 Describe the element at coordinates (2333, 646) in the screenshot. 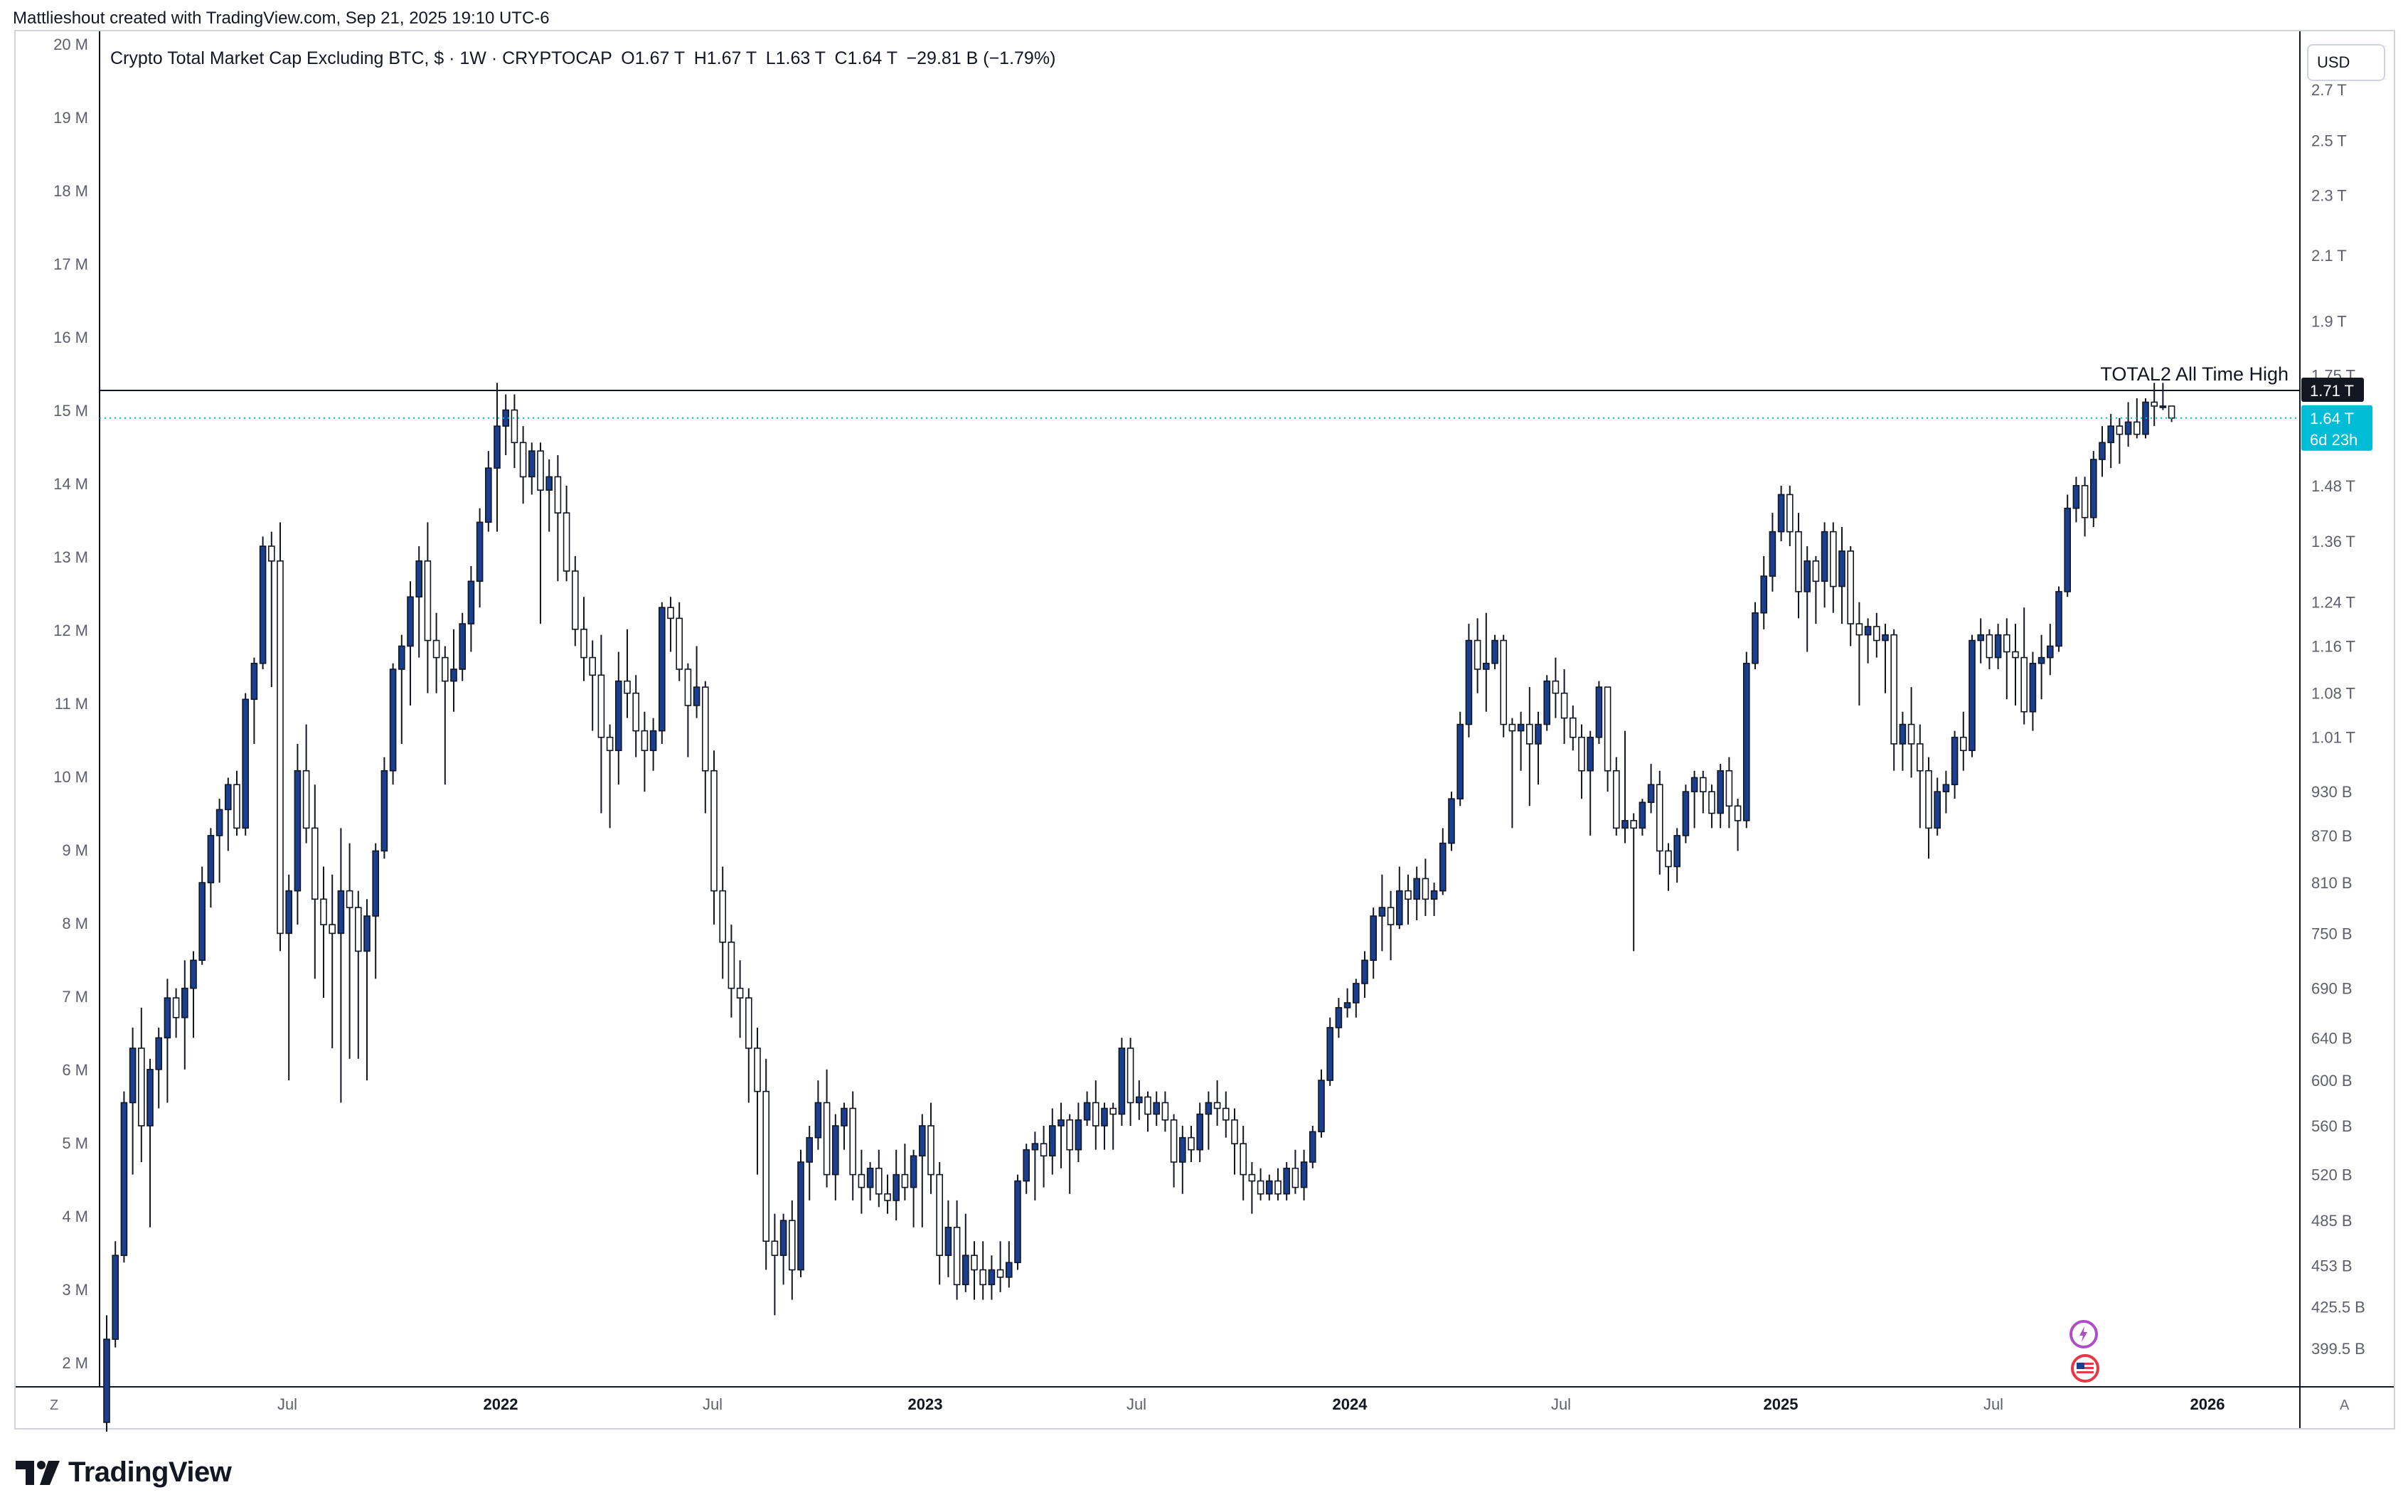

I see `right-axis-tick-label: 1.16 T` at that location.